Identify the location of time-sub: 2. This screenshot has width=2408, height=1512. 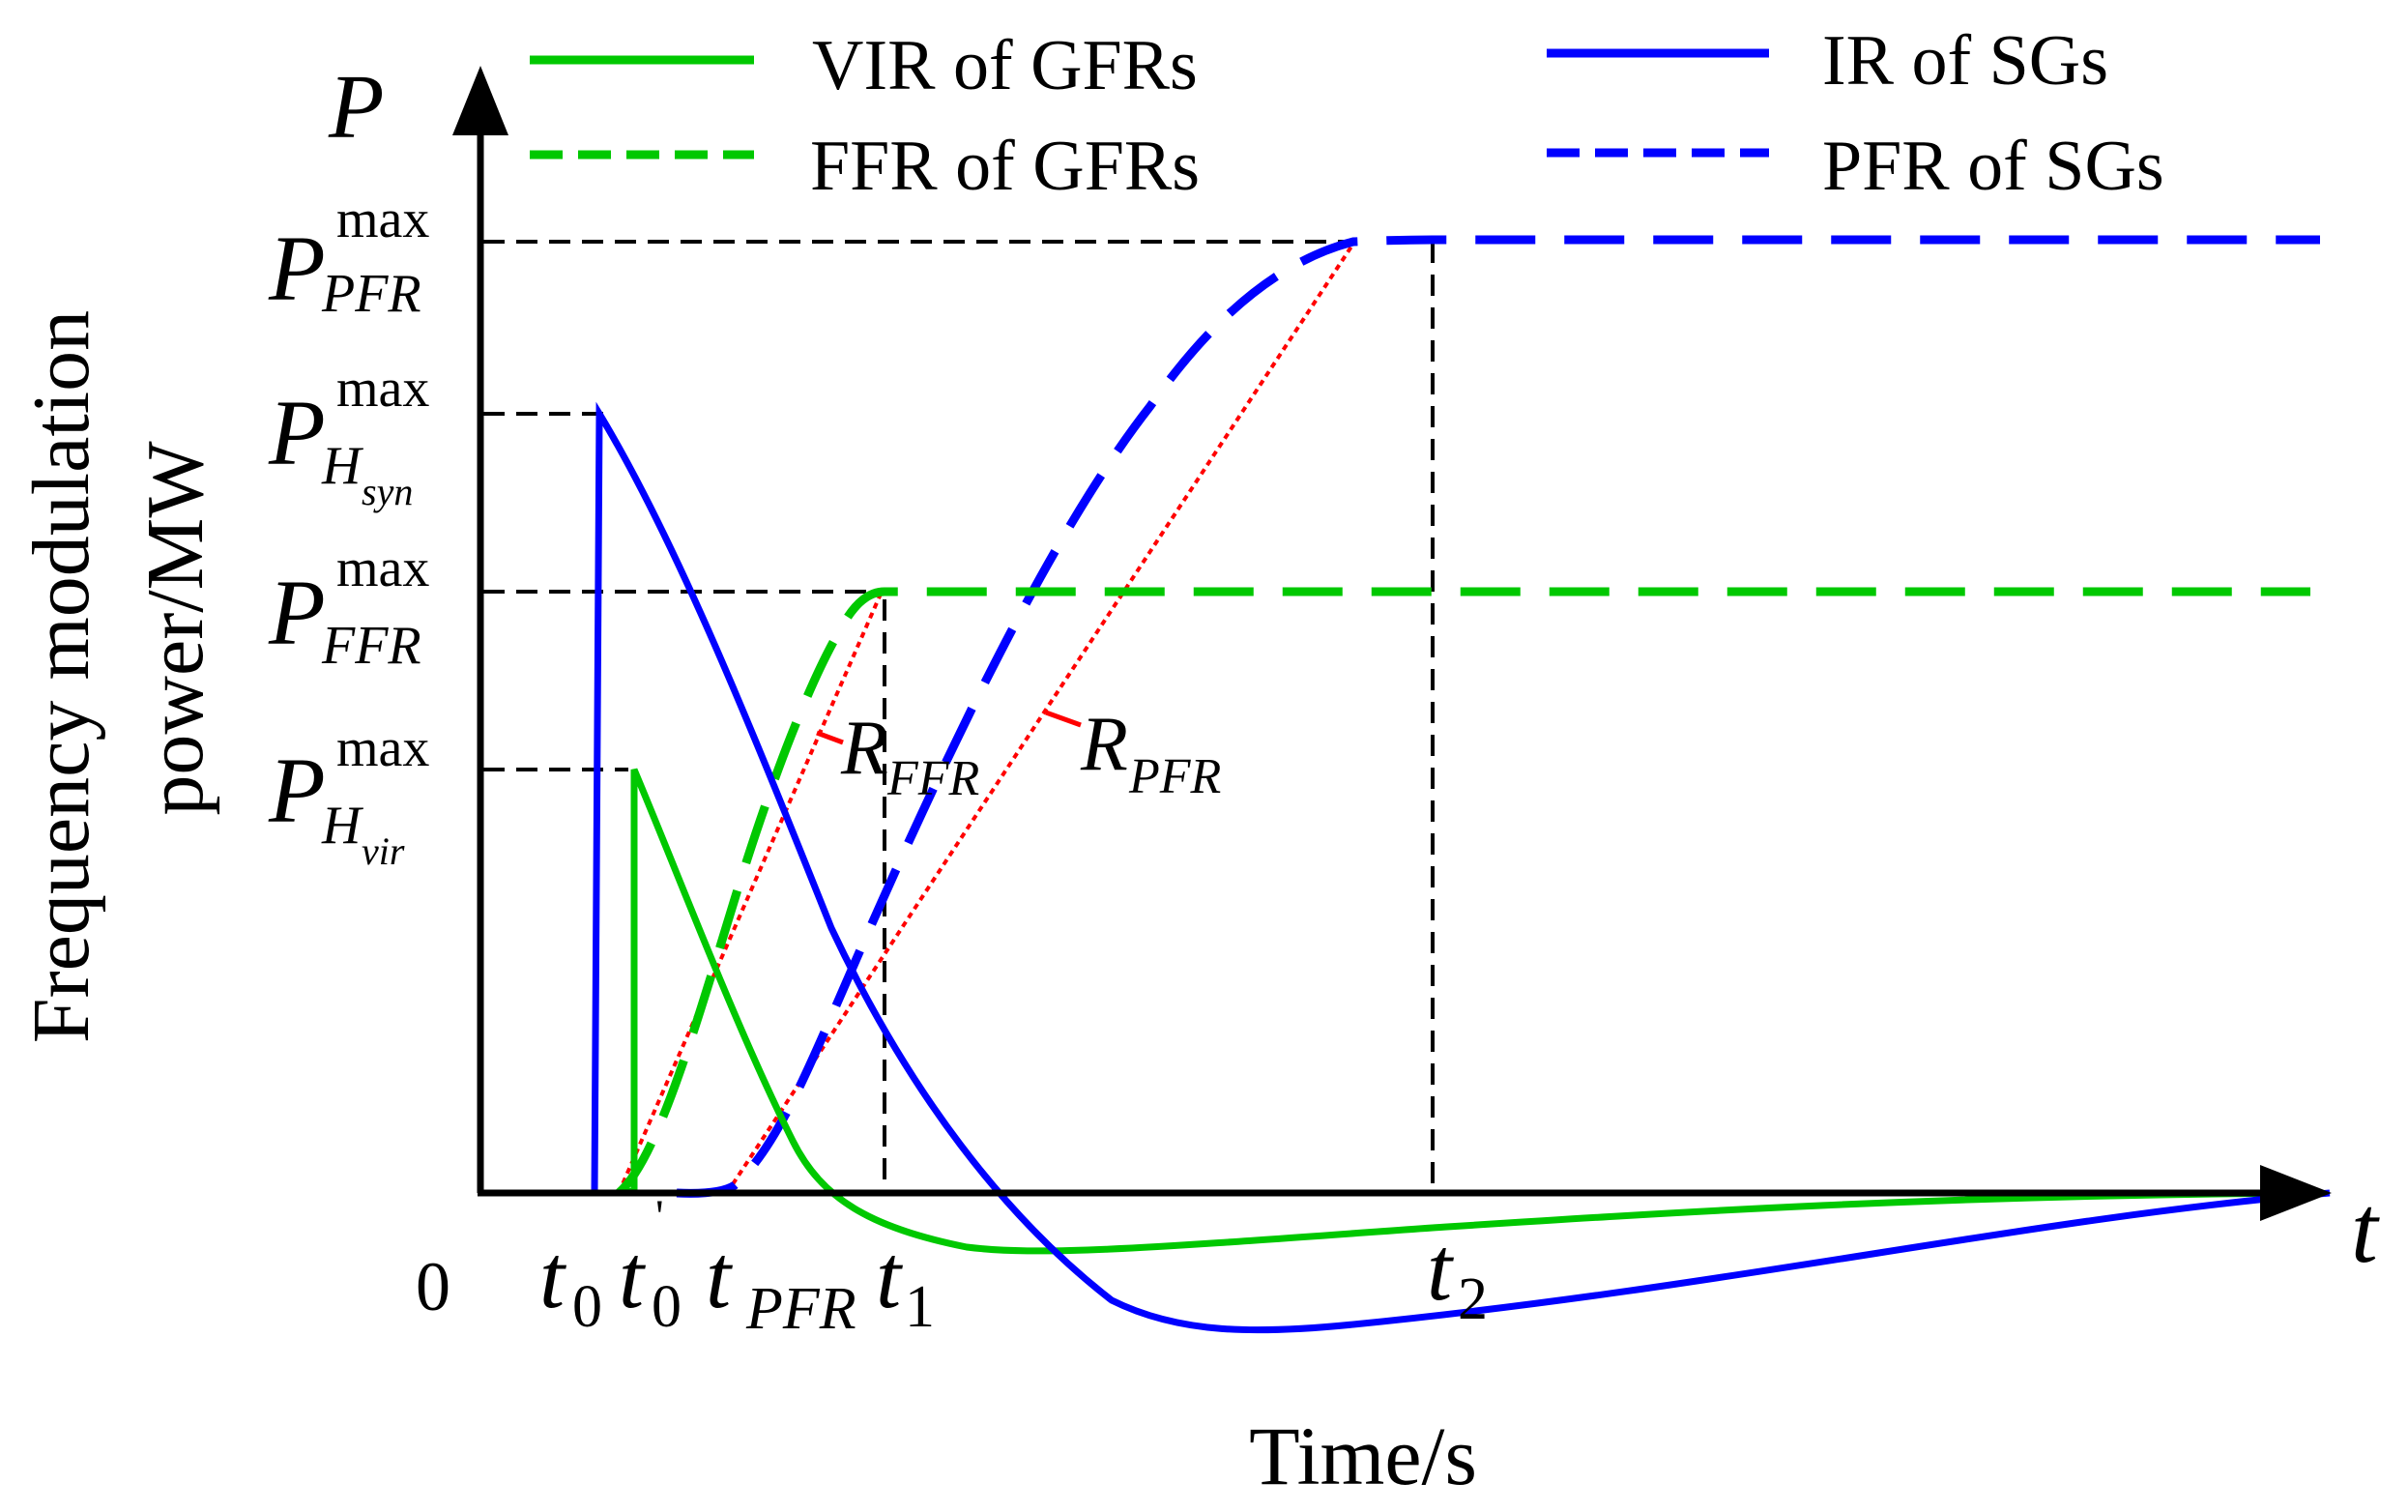
(1473, 1299).